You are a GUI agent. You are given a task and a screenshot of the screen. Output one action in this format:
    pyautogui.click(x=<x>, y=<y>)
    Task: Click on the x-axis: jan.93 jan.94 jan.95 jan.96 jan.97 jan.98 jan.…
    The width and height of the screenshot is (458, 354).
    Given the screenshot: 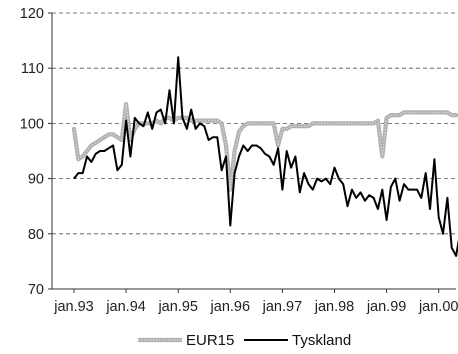 What is the action you would take?
    pyautogui.click(x=255, y=301)
    